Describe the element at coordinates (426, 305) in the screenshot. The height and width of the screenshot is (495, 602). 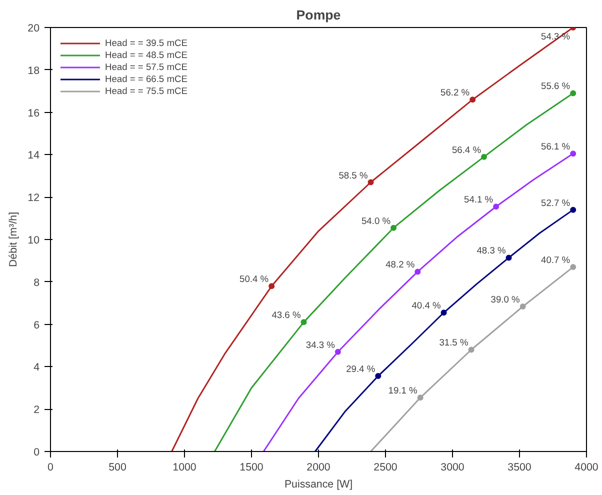
I see `annotation: 40.4 %` at that location.